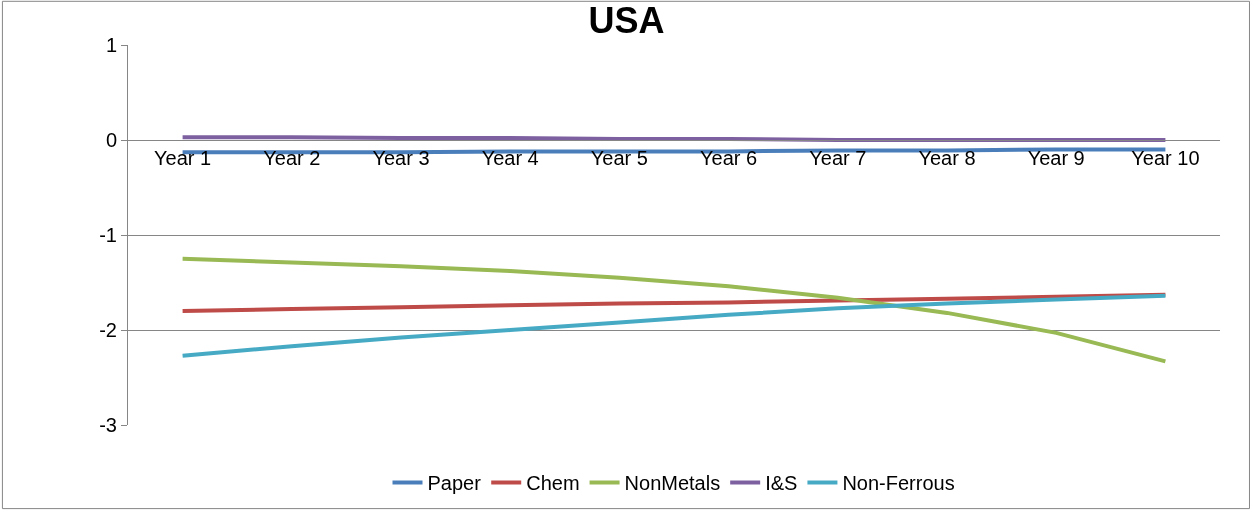 The image size is (1253, 514). Describe the element at coordinates (838, 158) in the screenshot. I see `x-tick-label: Year 7` at that location.